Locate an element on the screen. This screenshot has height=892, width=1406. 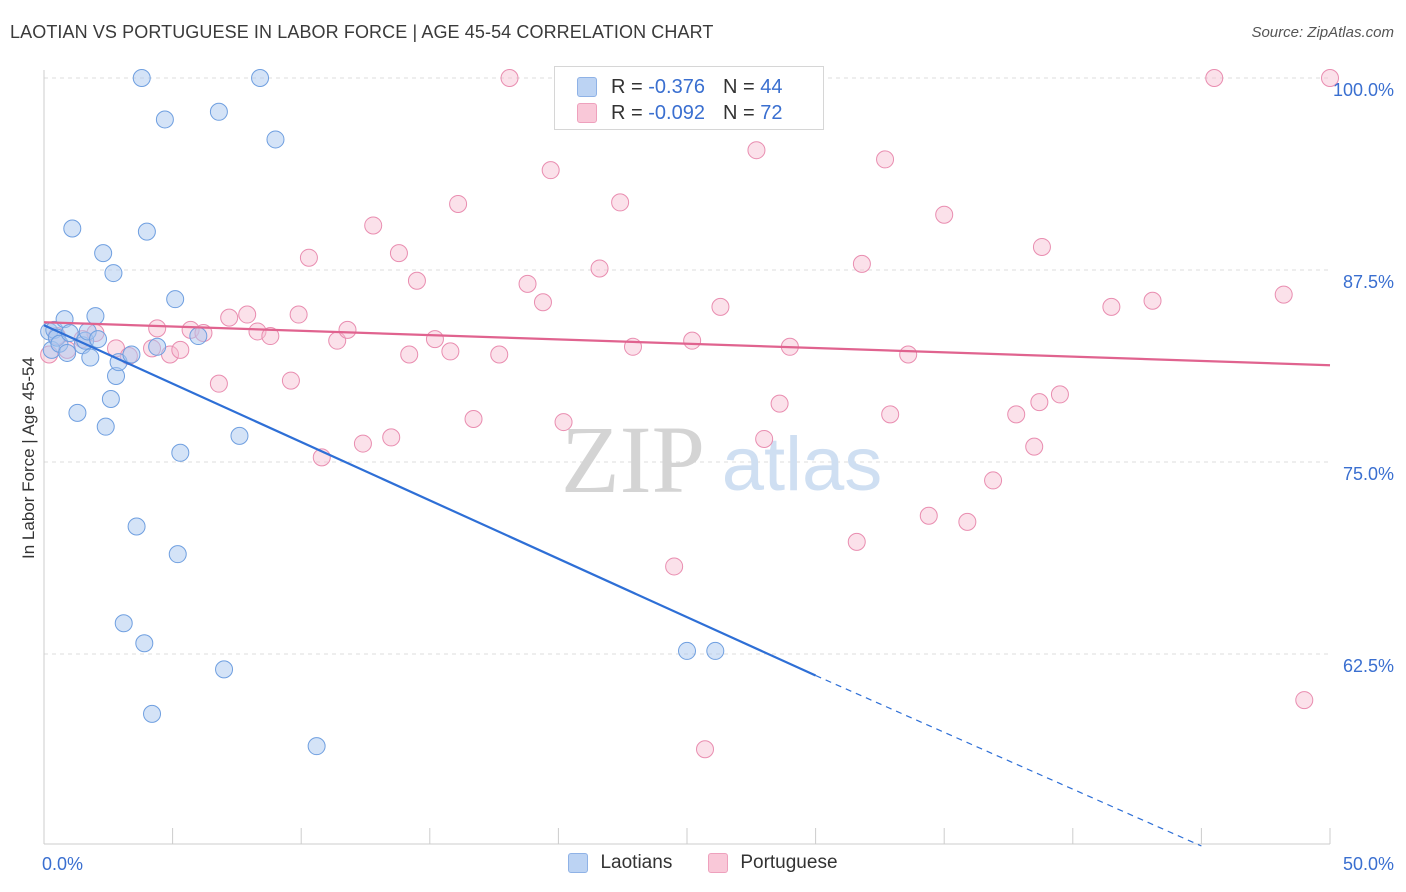
y-axis-label: In Labor Force | Age 45-54 is located at coordinates (28, 458).